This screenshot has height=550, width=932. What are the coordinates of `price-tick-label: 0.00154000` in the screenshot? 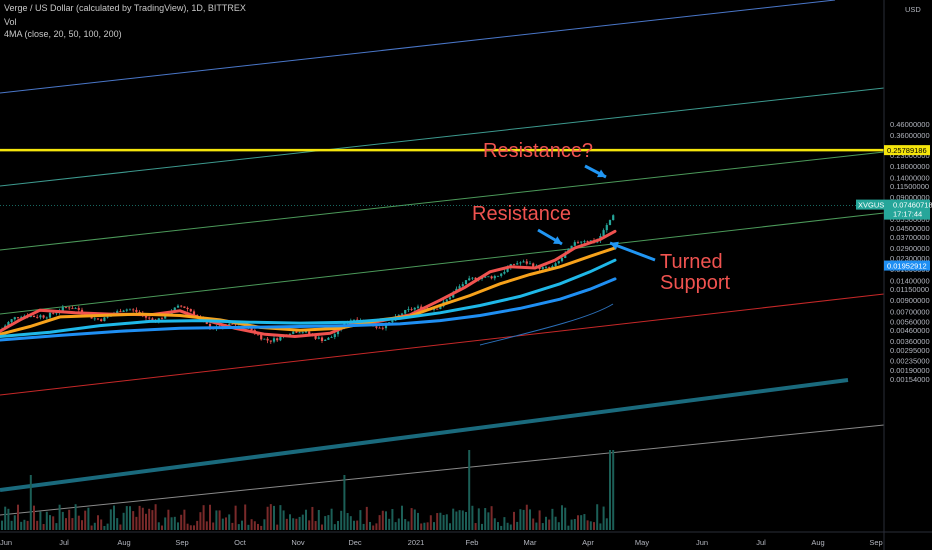 It's located at (910, 379).